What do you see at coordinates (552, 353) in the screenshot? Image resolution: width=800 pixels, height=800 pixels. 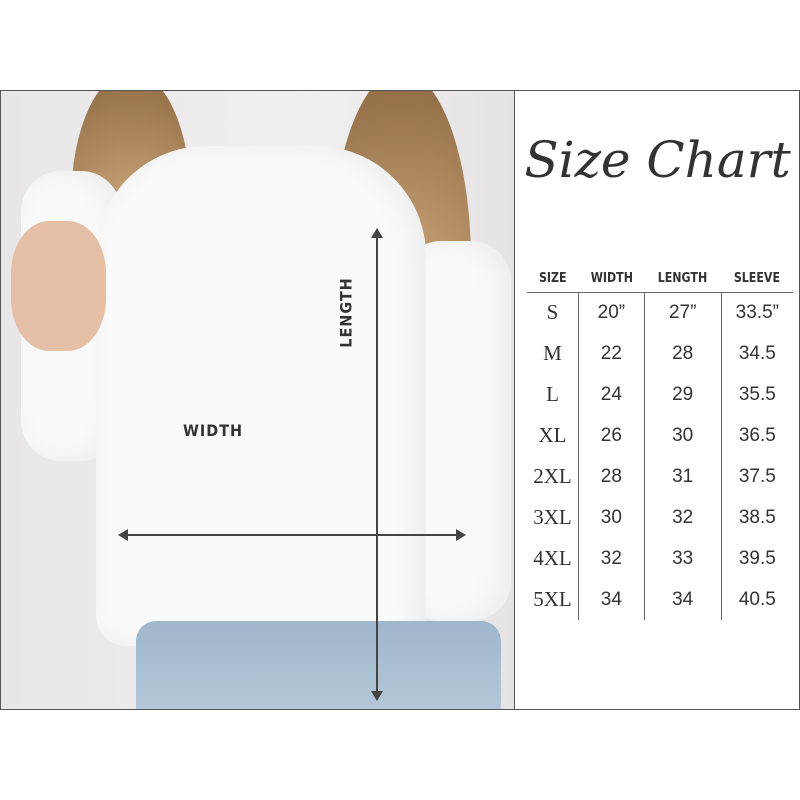 I see `table-cell: M` at bounding box center [552, 353].